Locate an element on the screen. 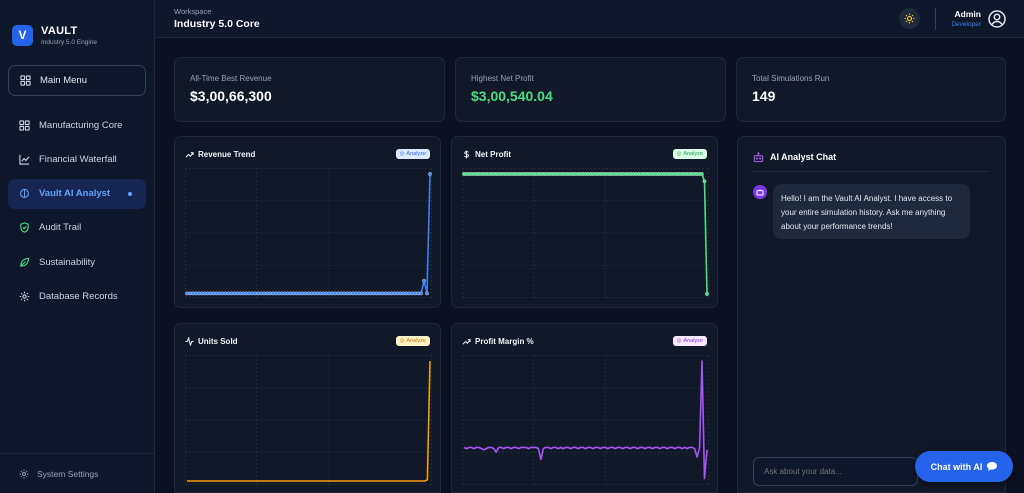 The height and width of the screenshot is (493, 1024). card-title: Net Profit is located at coordinates (486, 154).